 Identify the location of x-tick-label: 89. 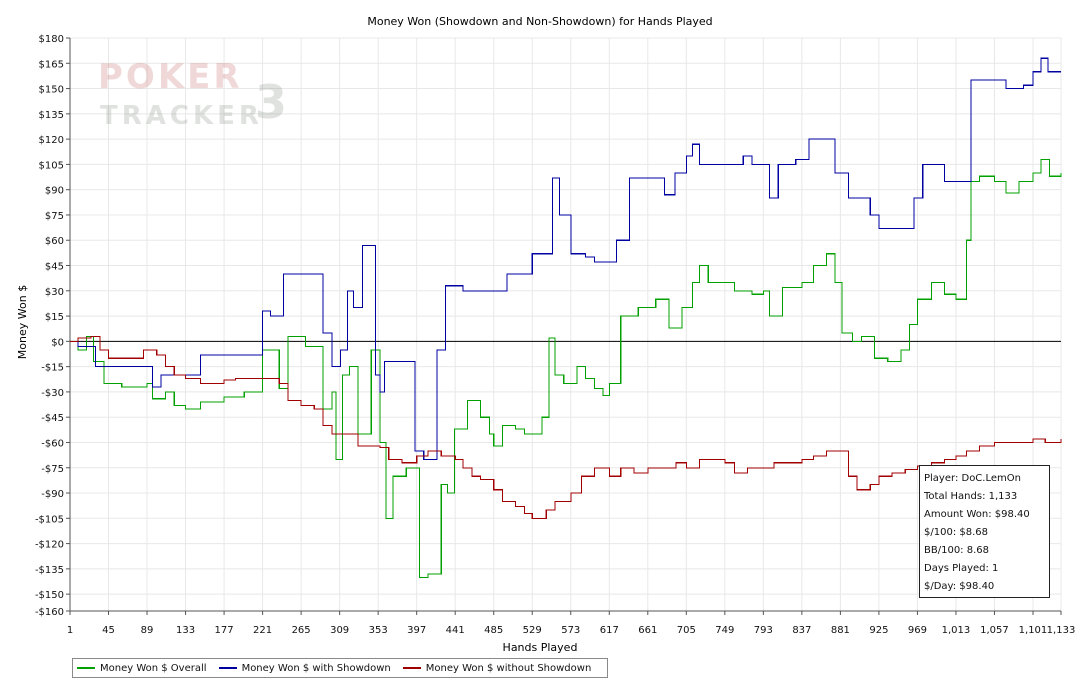
(147, 630).